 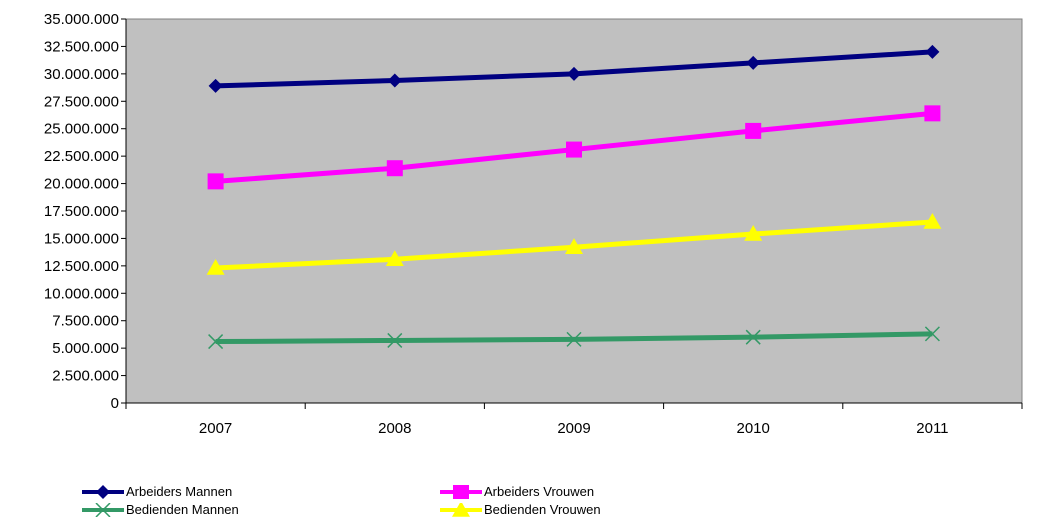 What do you see at coordinates (81, 74) in the screenshot?
I see `y-tick-label: 30.000.000` at bounding box center [81, 74].